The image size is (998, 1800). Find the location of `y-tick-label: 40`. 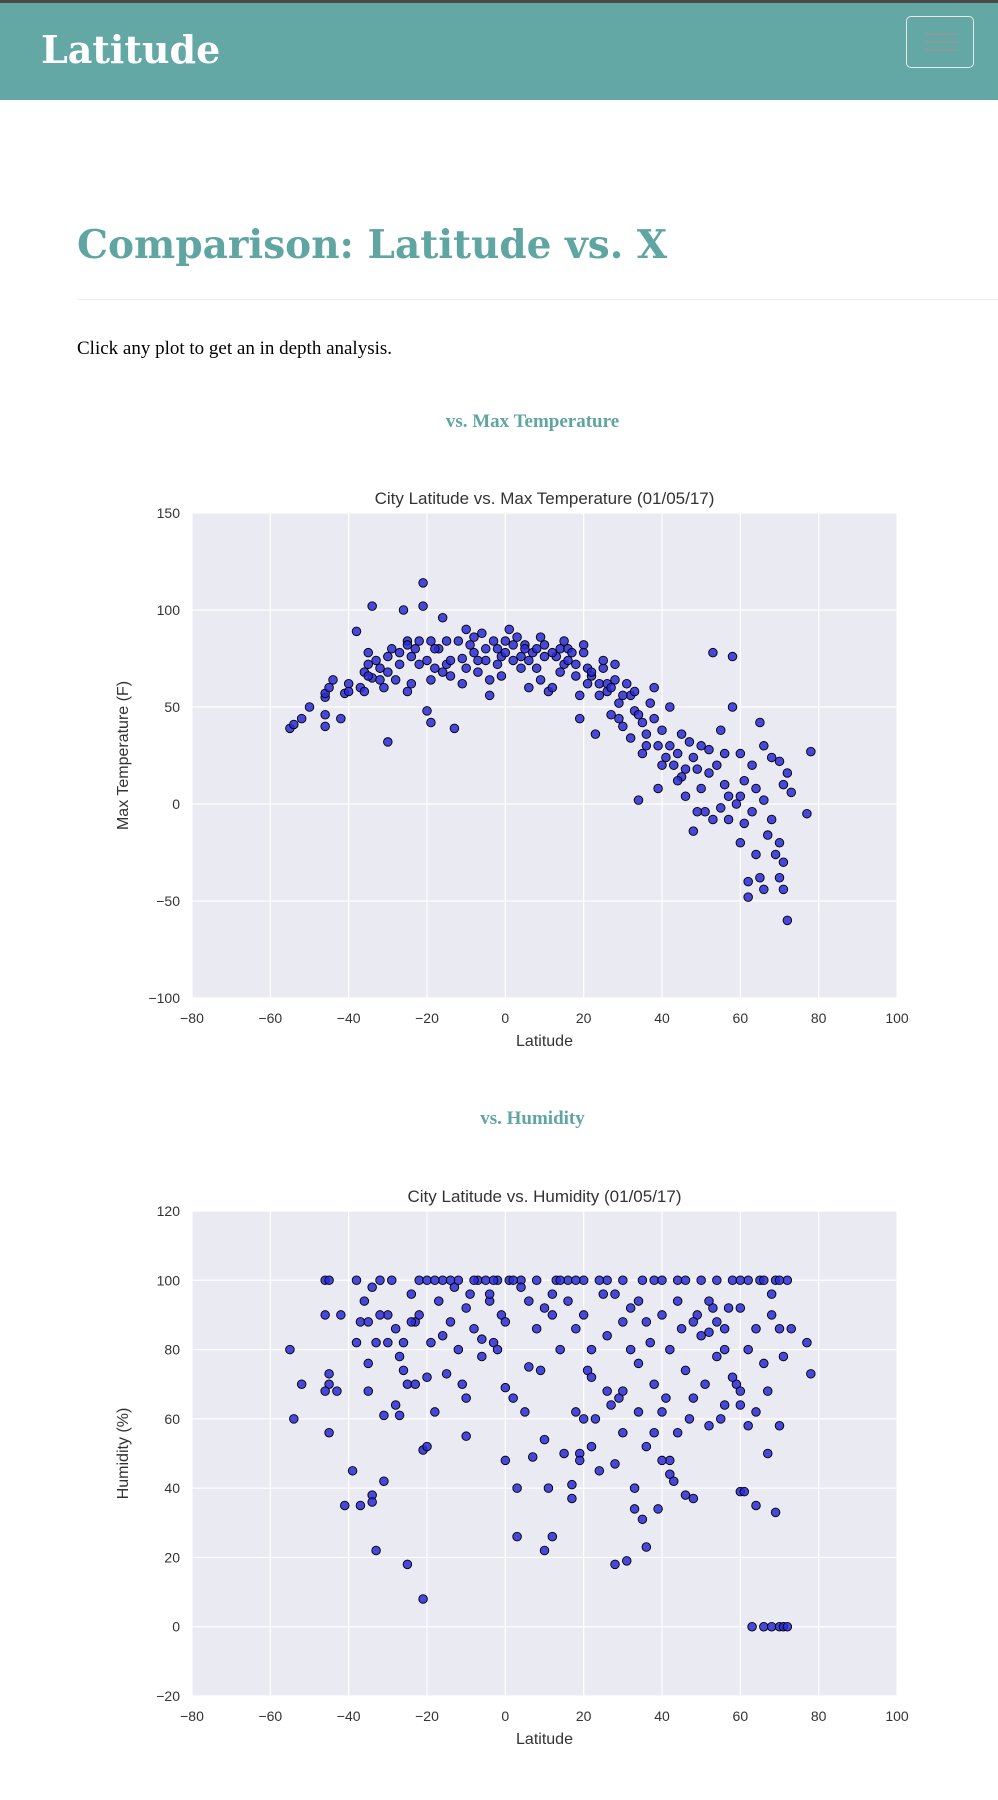

y-tick-label: 40 is located at coordinates (172, 1488).